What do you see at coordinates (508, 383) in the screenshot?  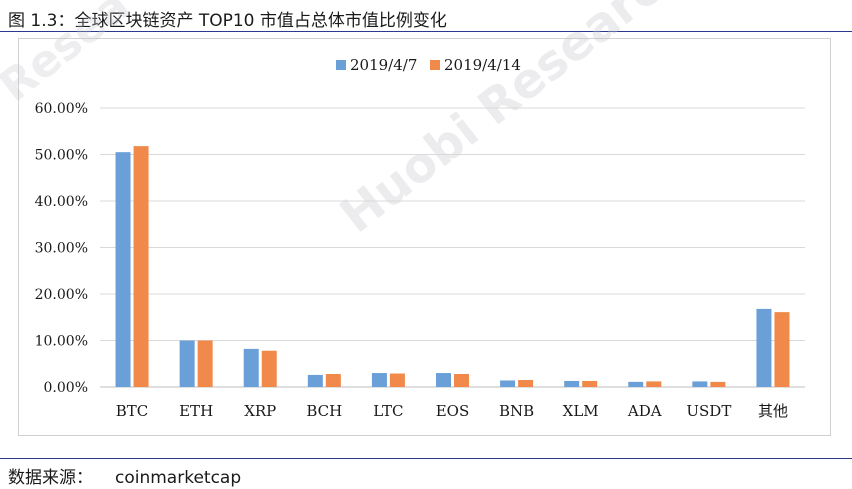 I see `bar-BNB-2019/4/7` at bounding box center [508, 383].